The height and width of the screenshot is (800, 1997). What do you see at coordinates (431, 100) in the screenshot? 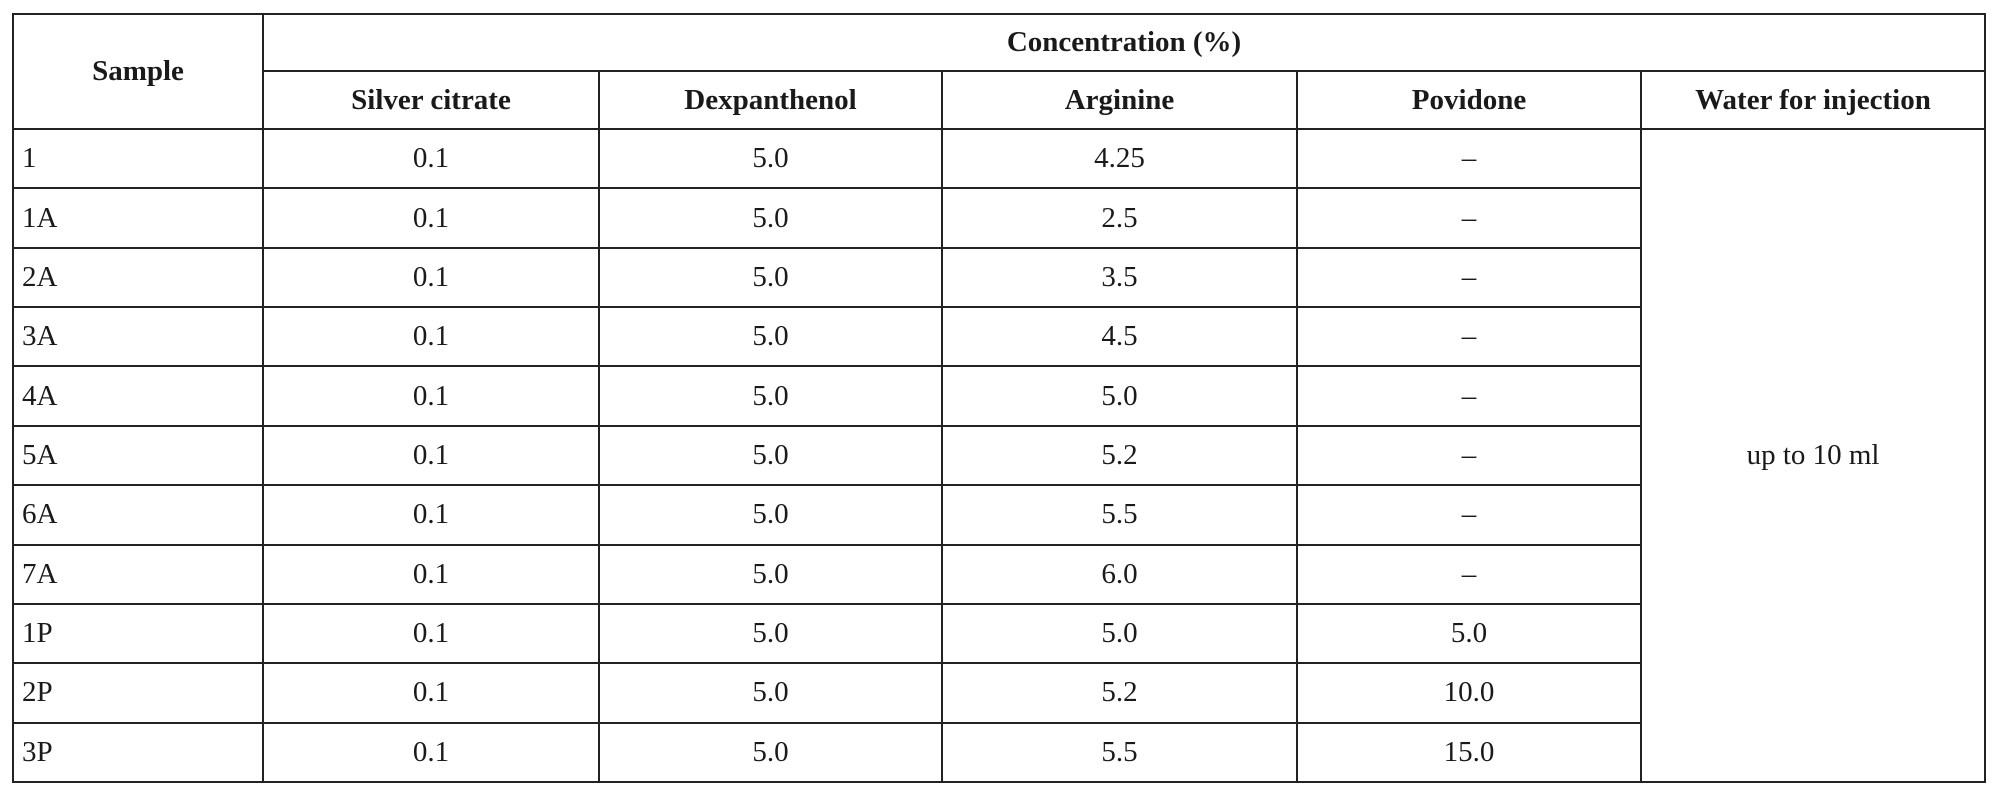
I see `column-header-silver-citrate: Silver citrate` at bounding box center [431, 100].